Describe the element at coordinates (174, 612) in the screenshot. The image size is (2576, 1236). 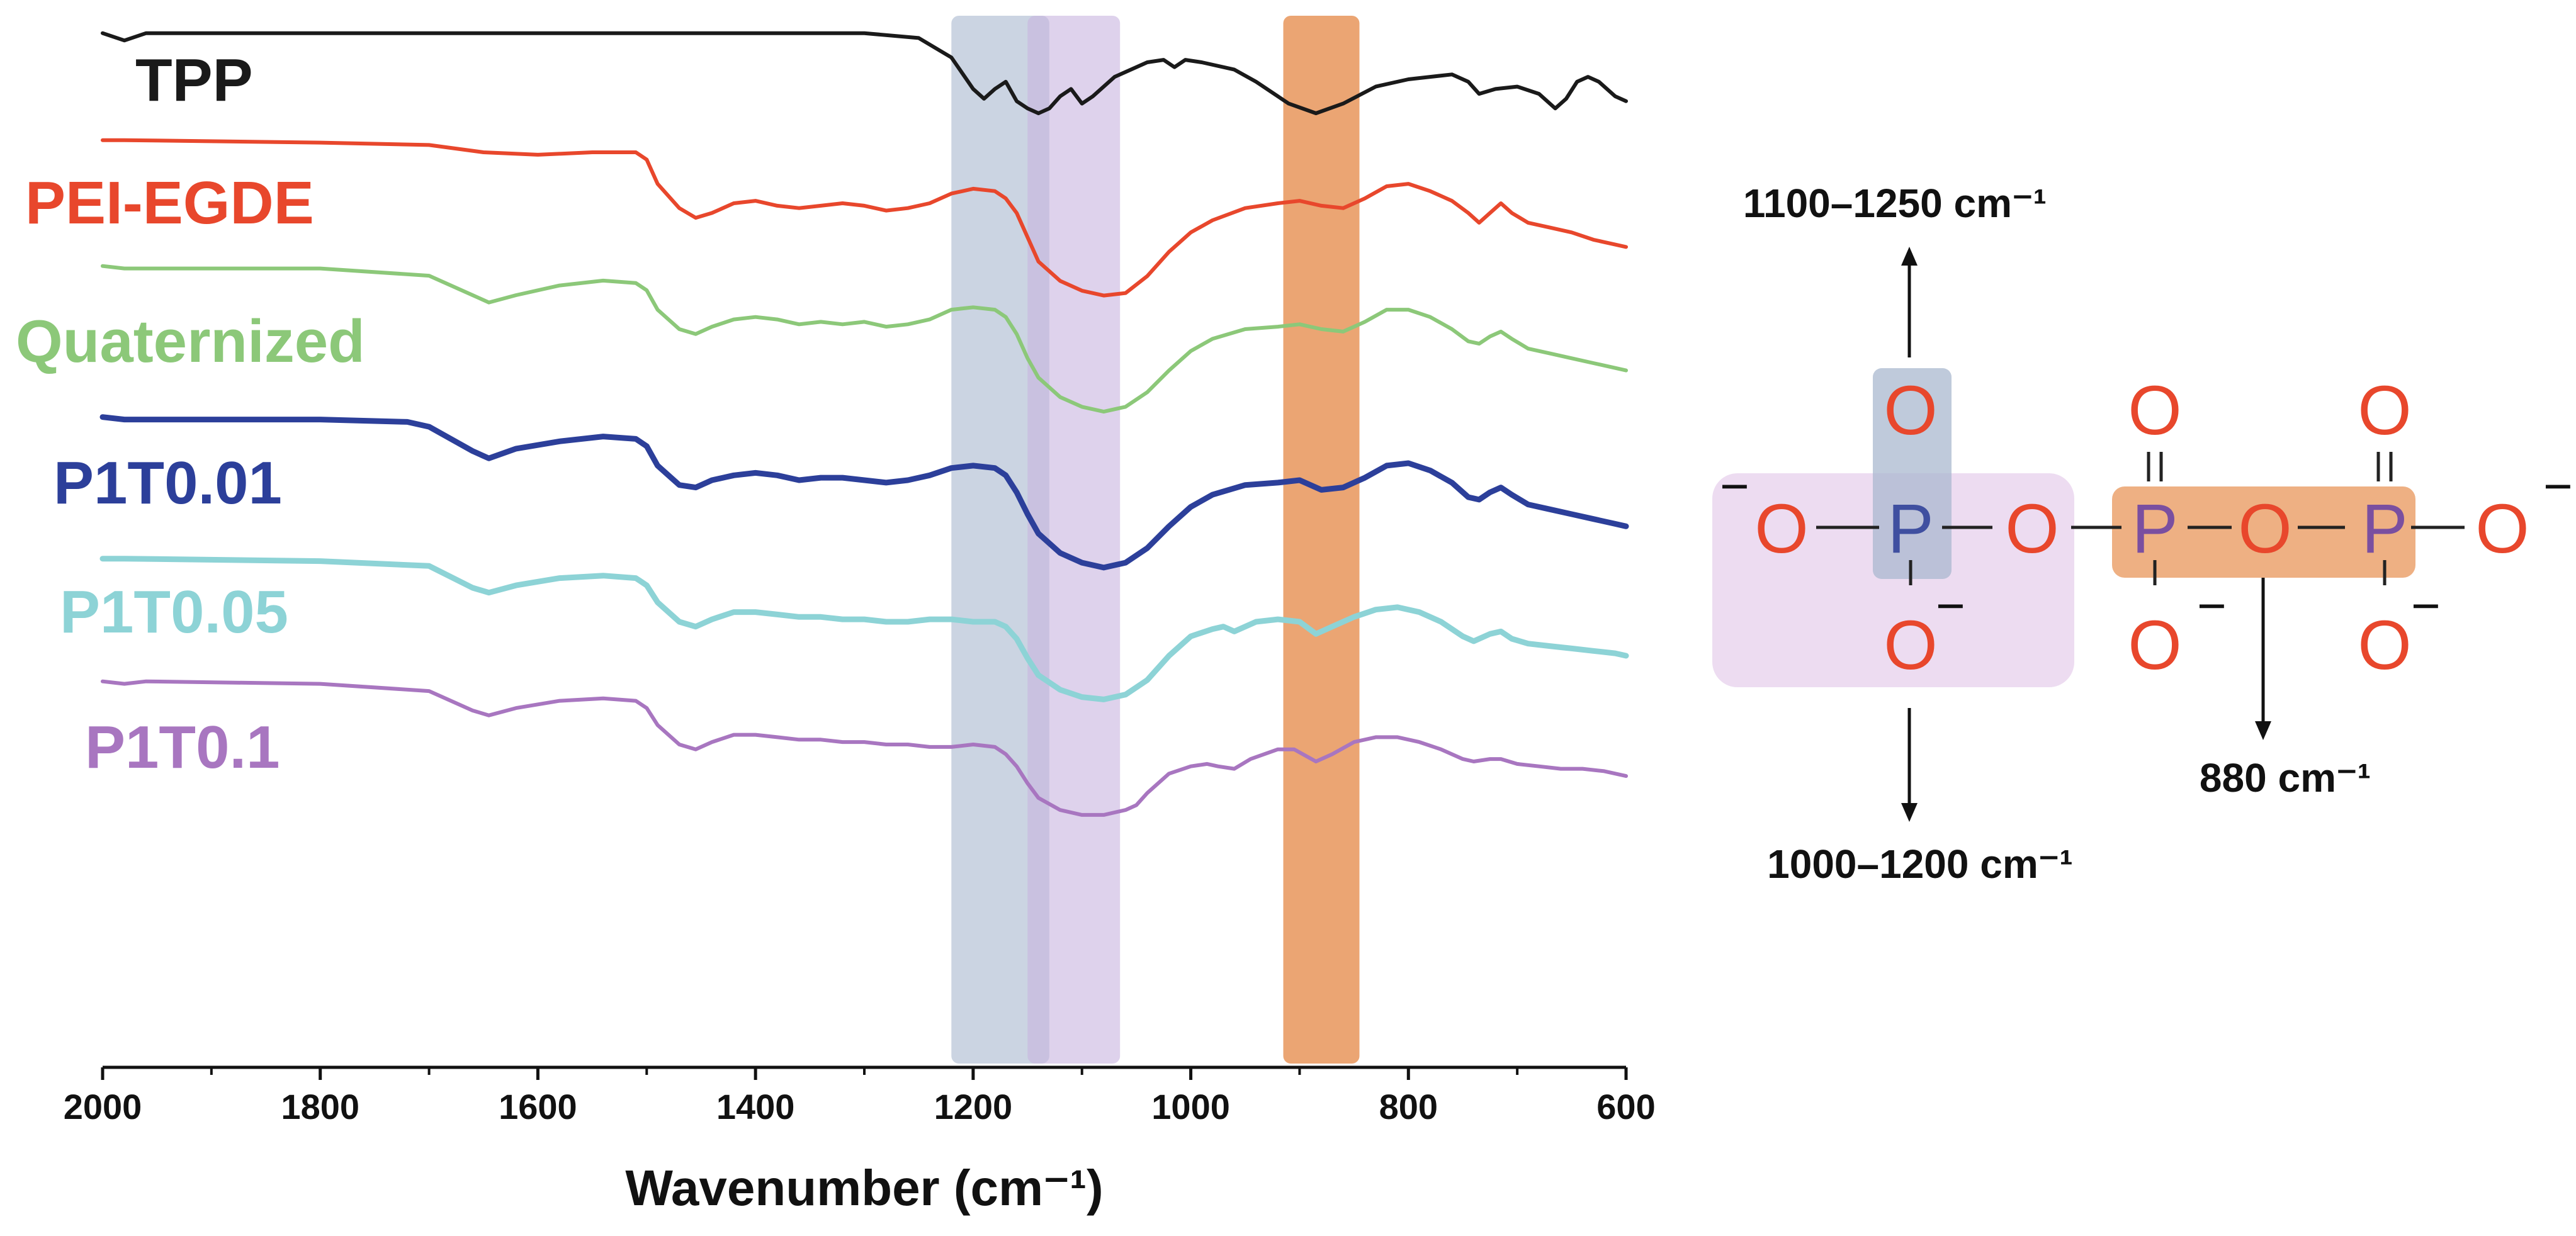
I see `series-label-p1t0-05: P1T0.05` at that location.